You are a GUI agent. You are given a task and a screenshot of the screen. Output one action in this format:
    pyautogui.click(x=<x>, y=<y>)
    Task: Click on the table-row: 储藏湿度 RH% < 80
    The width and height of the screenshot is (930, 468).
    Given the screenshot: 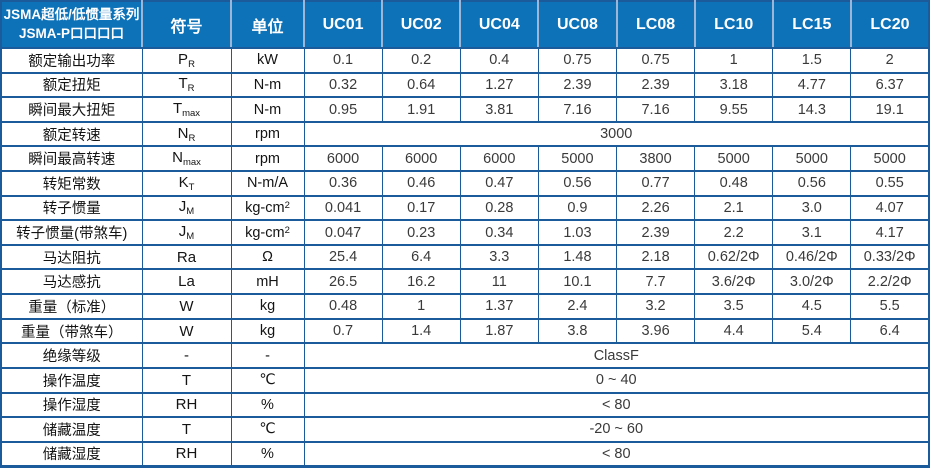 What is the action you would take?
    pyautogui.click(x=465, y=454)
    